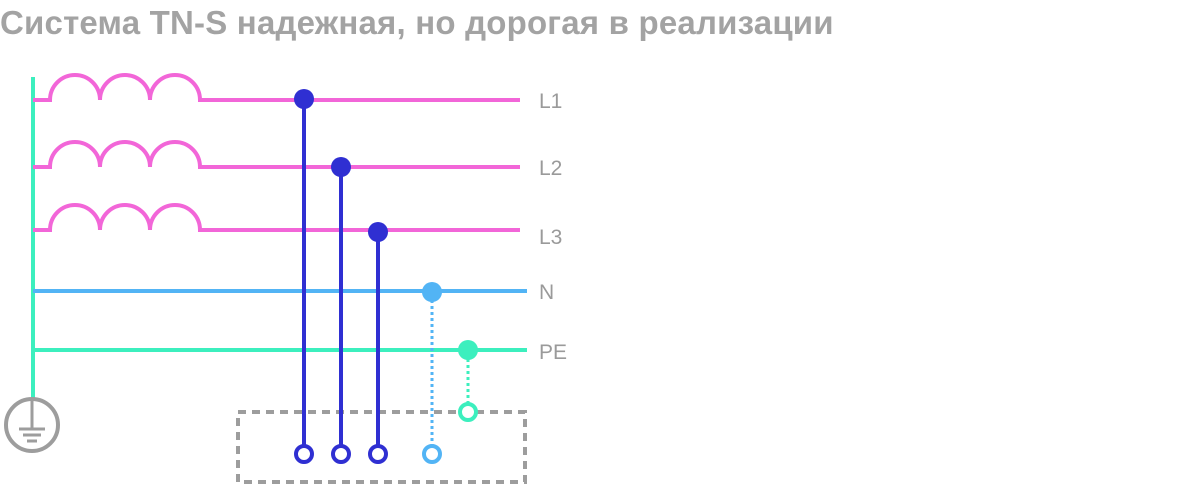 The image size is (1200, 501). Describe the element at coordinates (304, 454) in the screenshot. I see `terminal-l1` at that location.